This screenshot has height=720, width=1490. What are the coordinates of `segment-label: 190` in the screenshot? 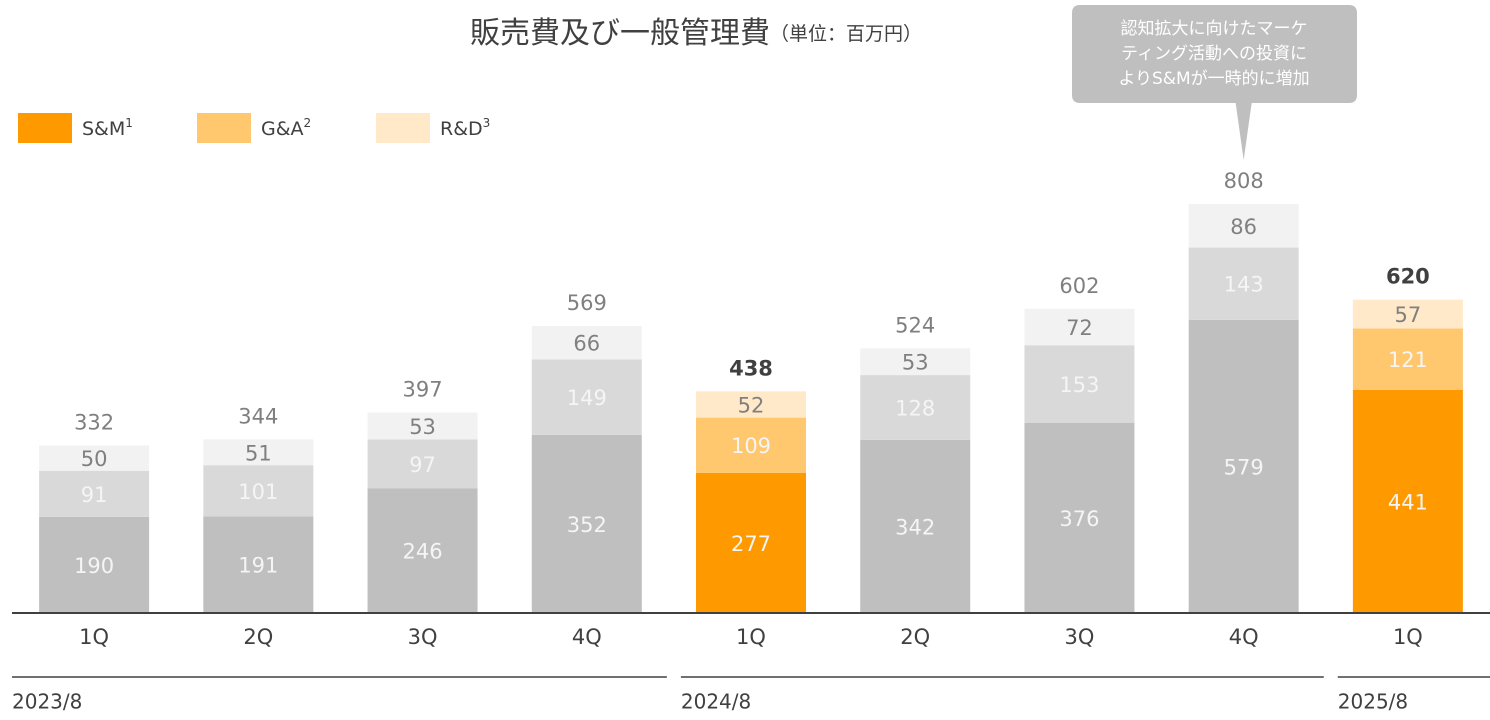 It's located at (94, 566).